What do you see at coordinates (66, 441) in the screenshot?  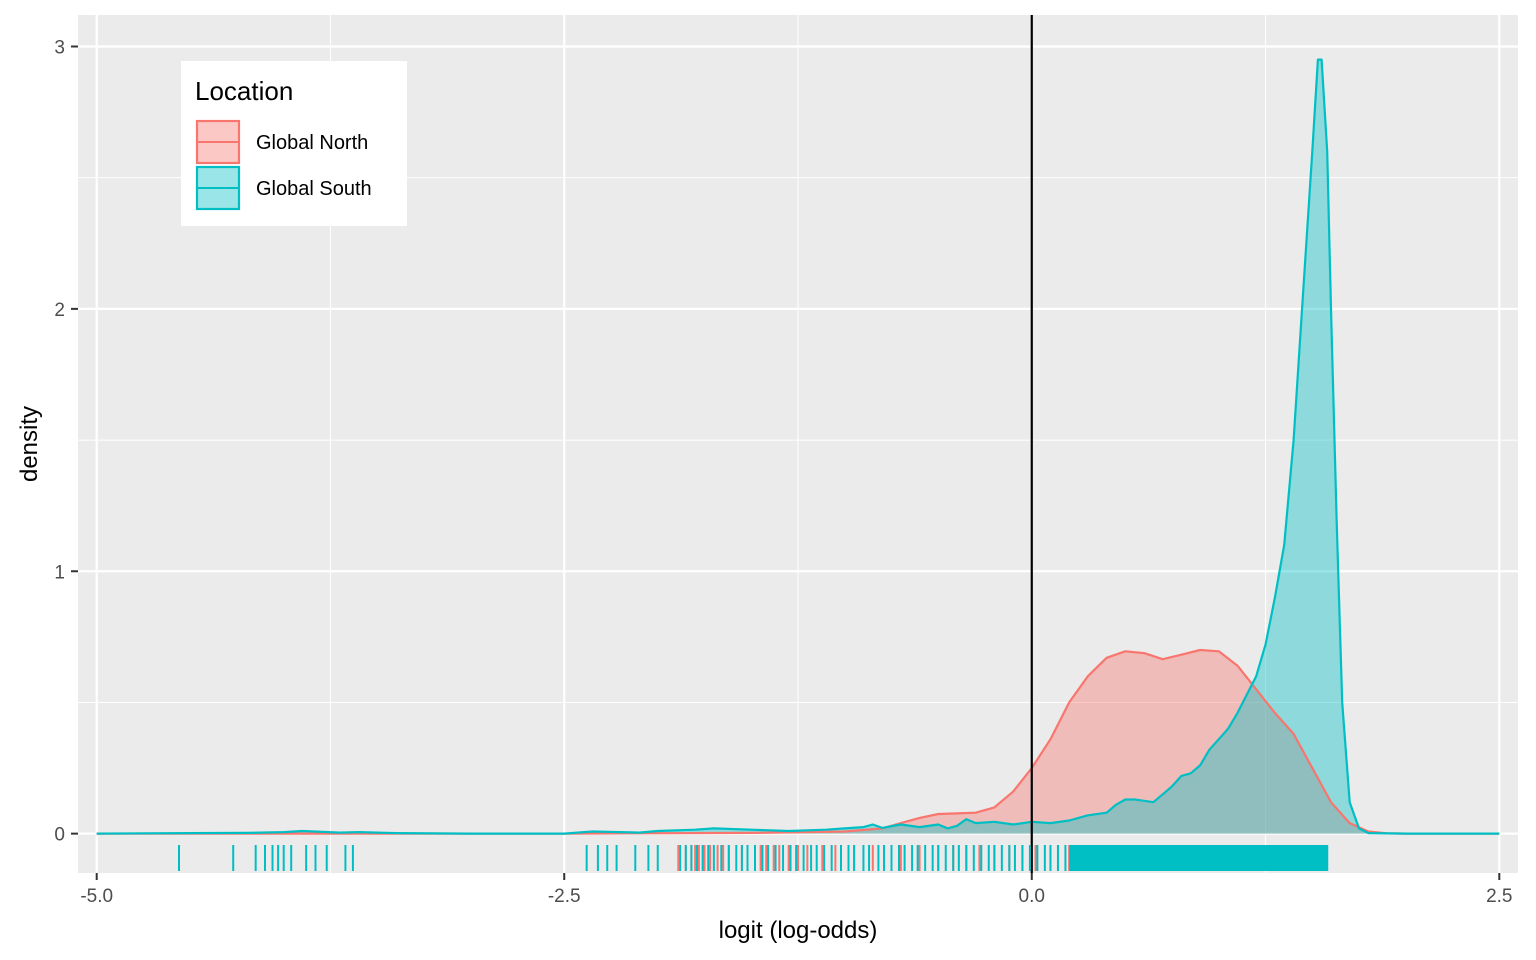 I see `y-axis: 0 1 2 3` at bounding box center [66, 441].